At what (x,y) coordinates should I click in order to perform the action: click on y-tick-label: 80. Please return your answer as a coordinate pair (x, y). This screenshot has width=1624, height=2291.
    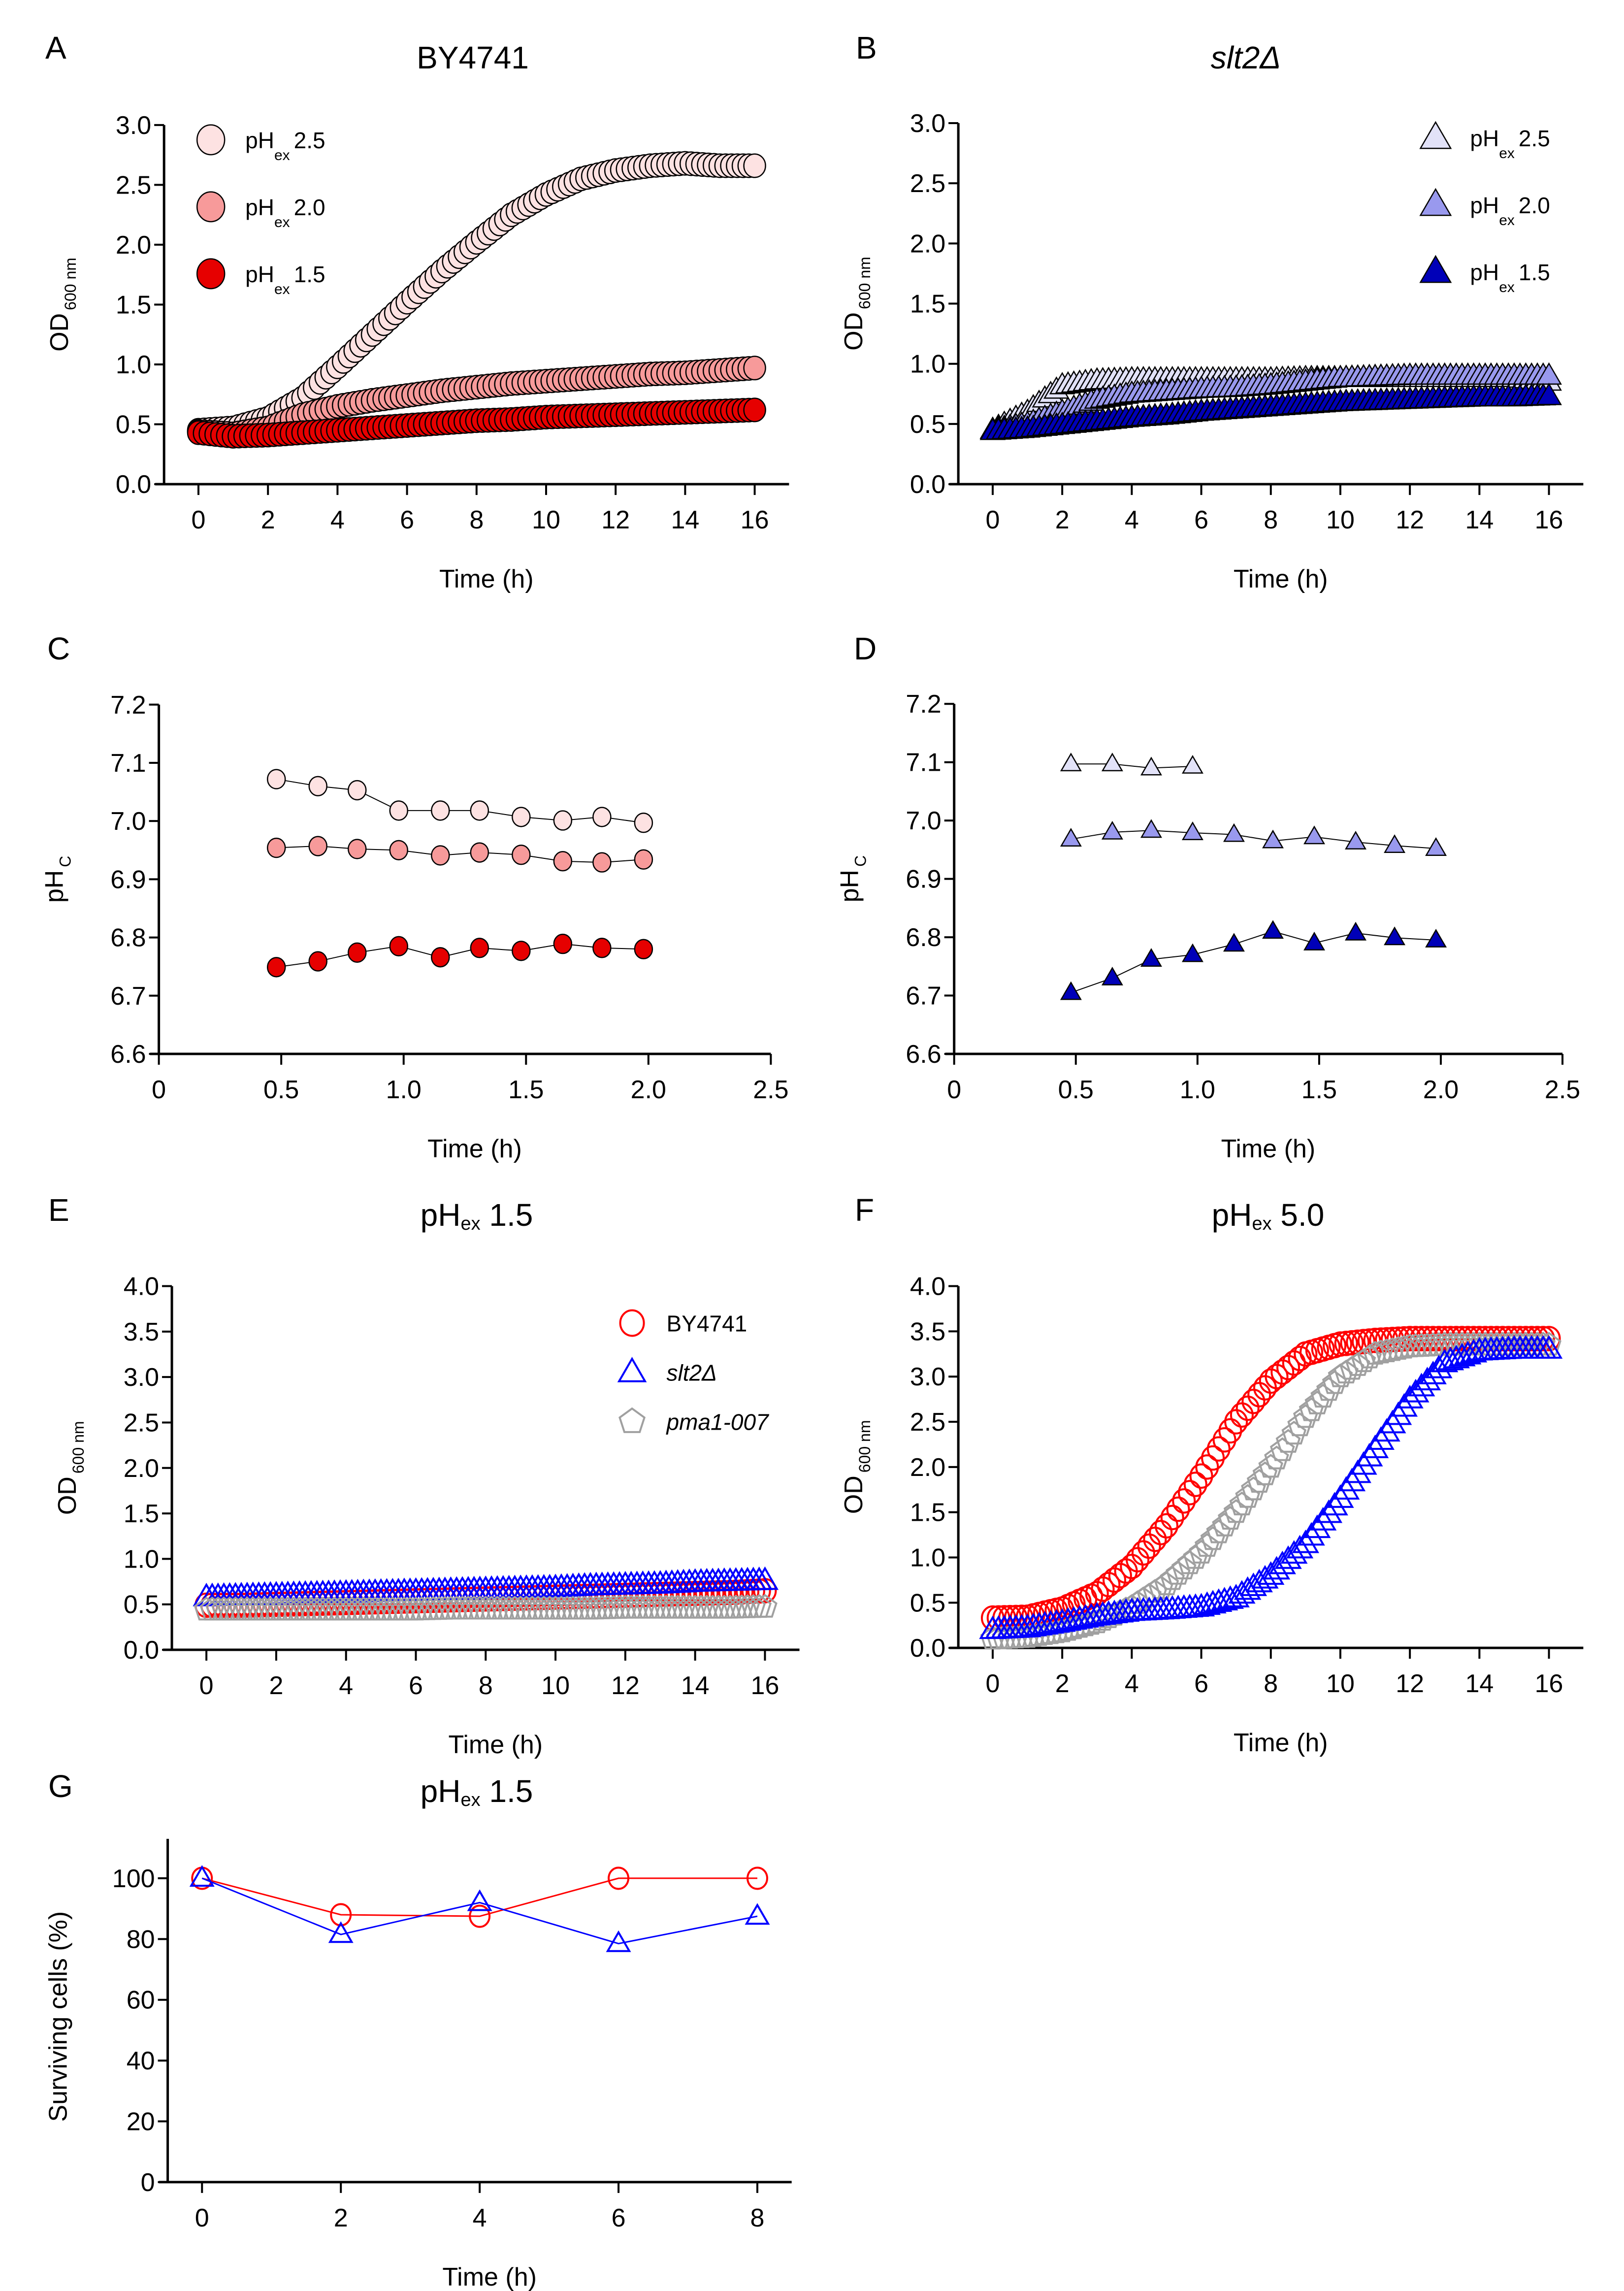
    Looking at the image, I should click on (141, 1939).